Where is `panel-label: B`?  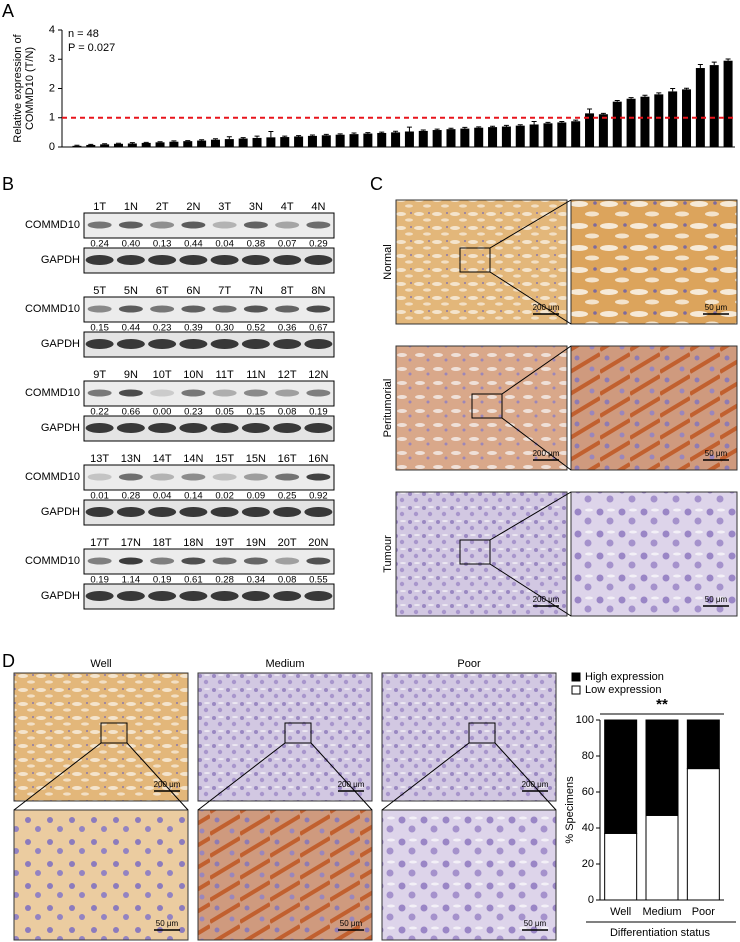
panel-label: B is located at coordinates (8, 184).